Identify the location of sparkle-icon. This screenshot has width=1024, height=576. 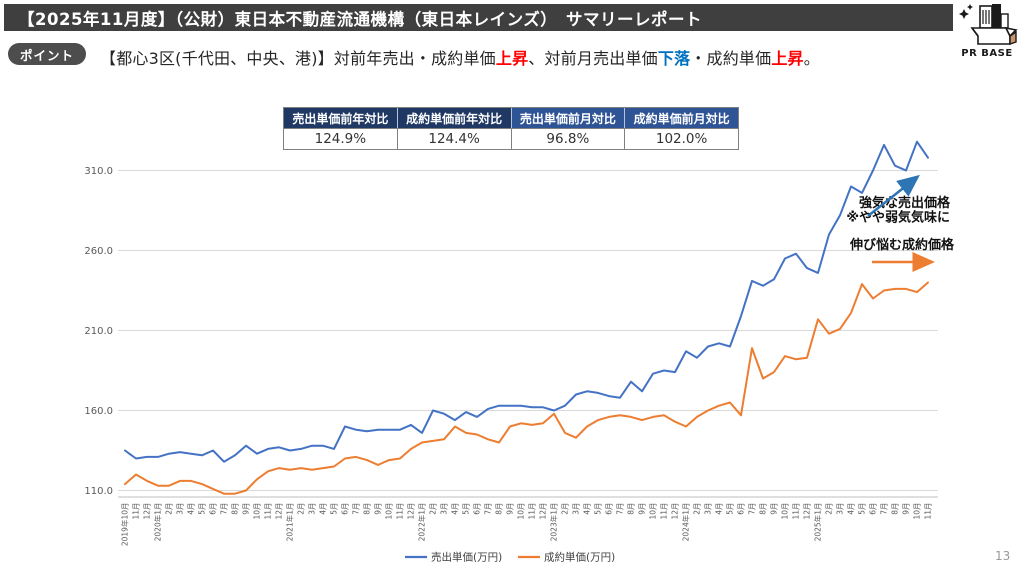
(970, 7).